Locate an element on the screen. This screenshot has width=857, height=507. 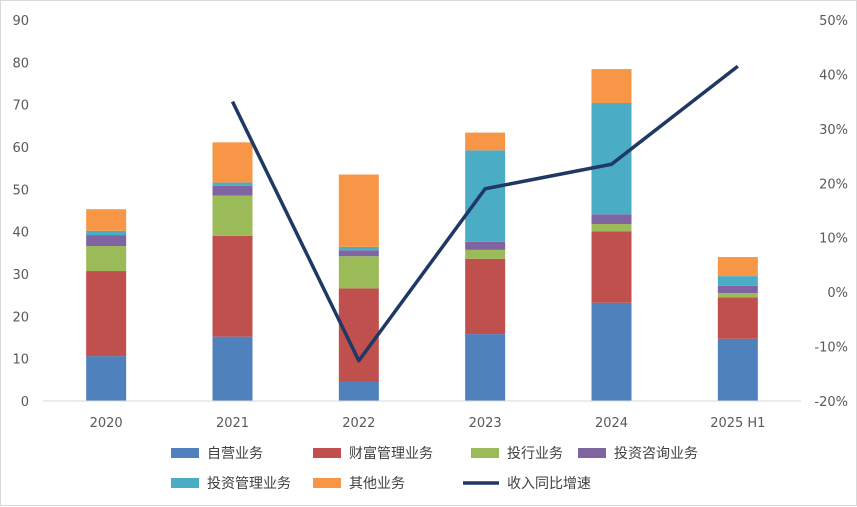
legend-item: 投资管理业务 is located at coordinates (231, 484).